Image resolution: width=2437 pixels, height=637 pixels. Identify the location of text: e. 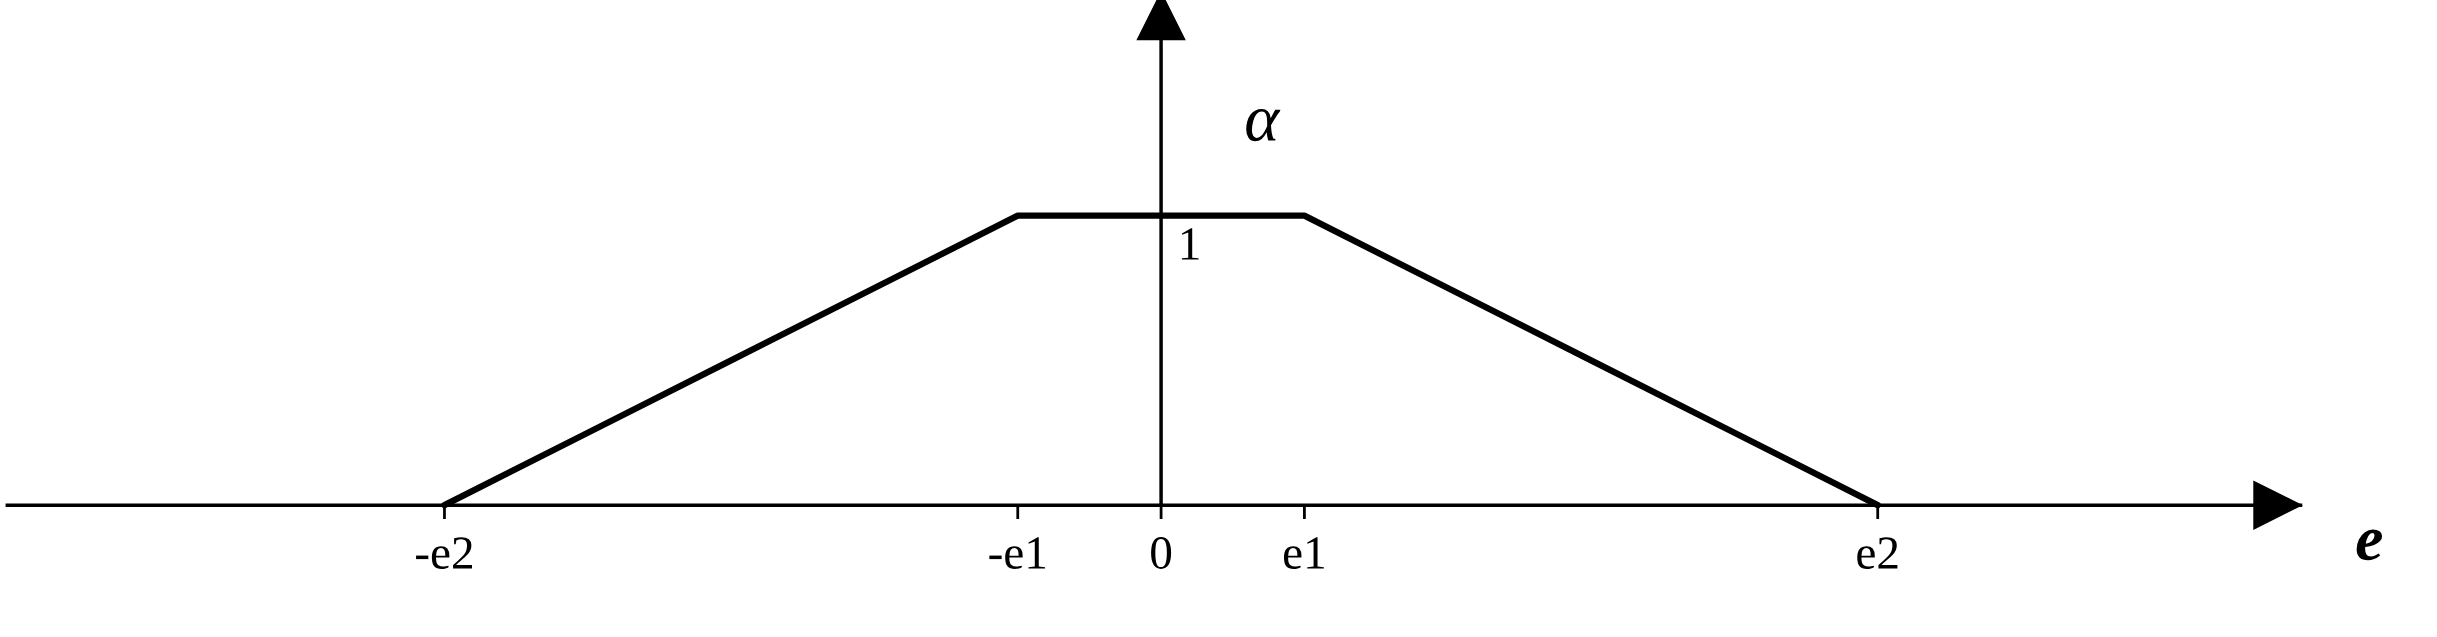
(2369, 545).